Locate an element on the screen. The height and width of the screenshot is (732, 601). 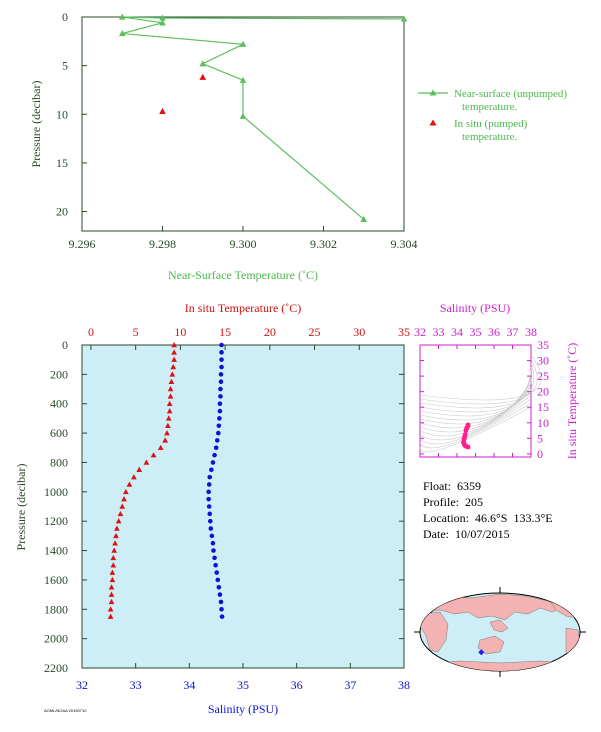
map-land-australia is located at coordinates (491, 645).